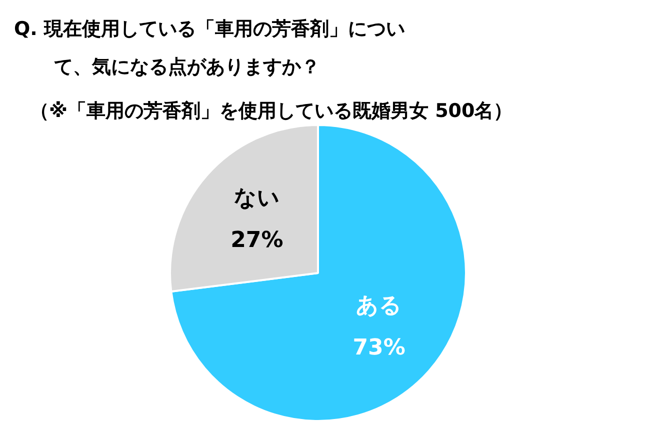  Describe the element at coordinates (379, 306) in the screenshot. I see `slice-label: ある` at that location.